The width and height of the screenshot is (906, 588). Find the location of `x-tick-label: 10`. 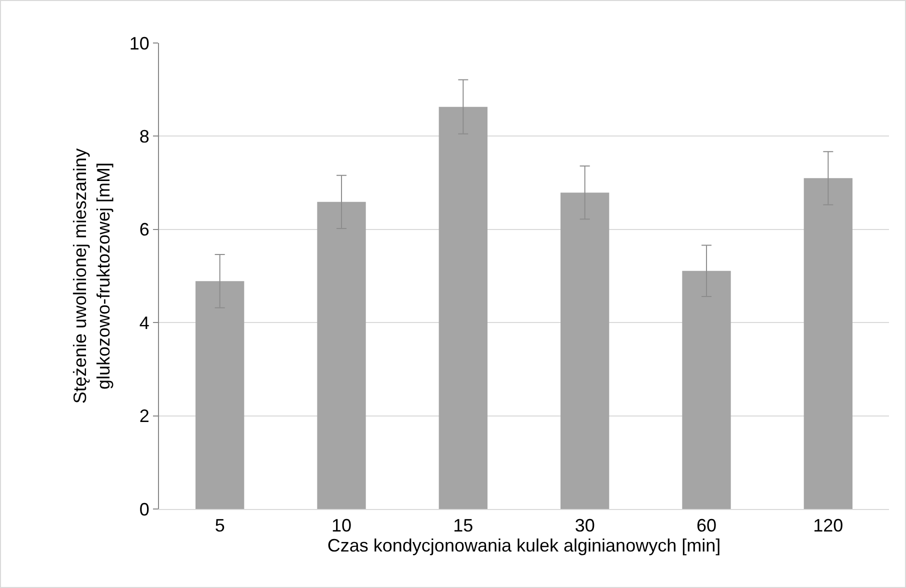

x-tick-label: 10 is located at coordinates (341, 526).